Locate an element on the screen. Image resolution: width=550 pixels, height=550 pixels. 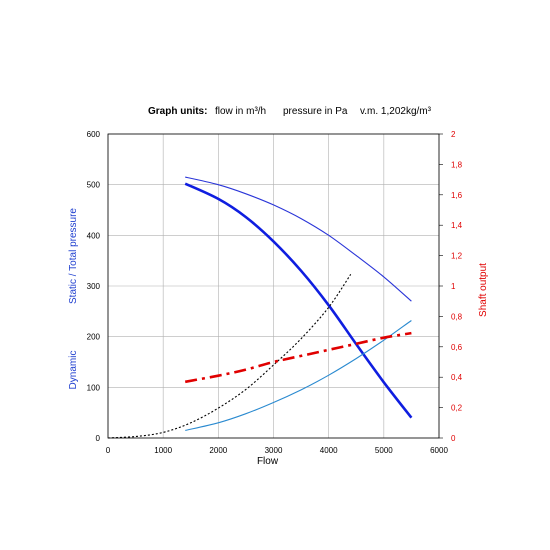
series-dynamic-pressure-line is located at coordinates (298, 375).